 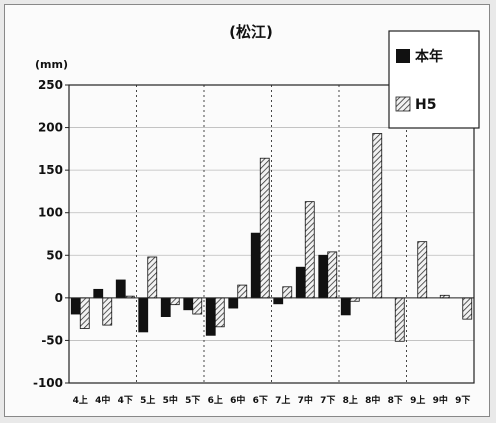 I want to click on y-tick-label: 0, so click(x=59, y=298).